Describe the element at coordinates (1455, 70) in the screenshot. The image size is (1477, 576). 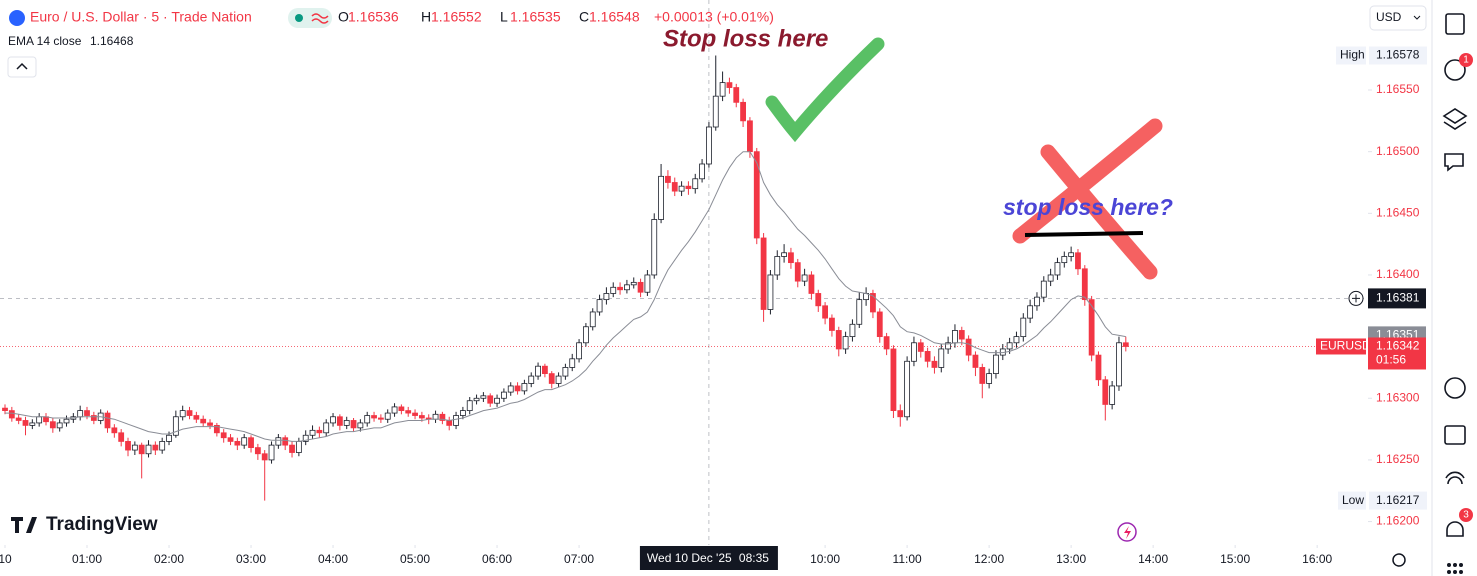
I see `alerts-icon` at that location.